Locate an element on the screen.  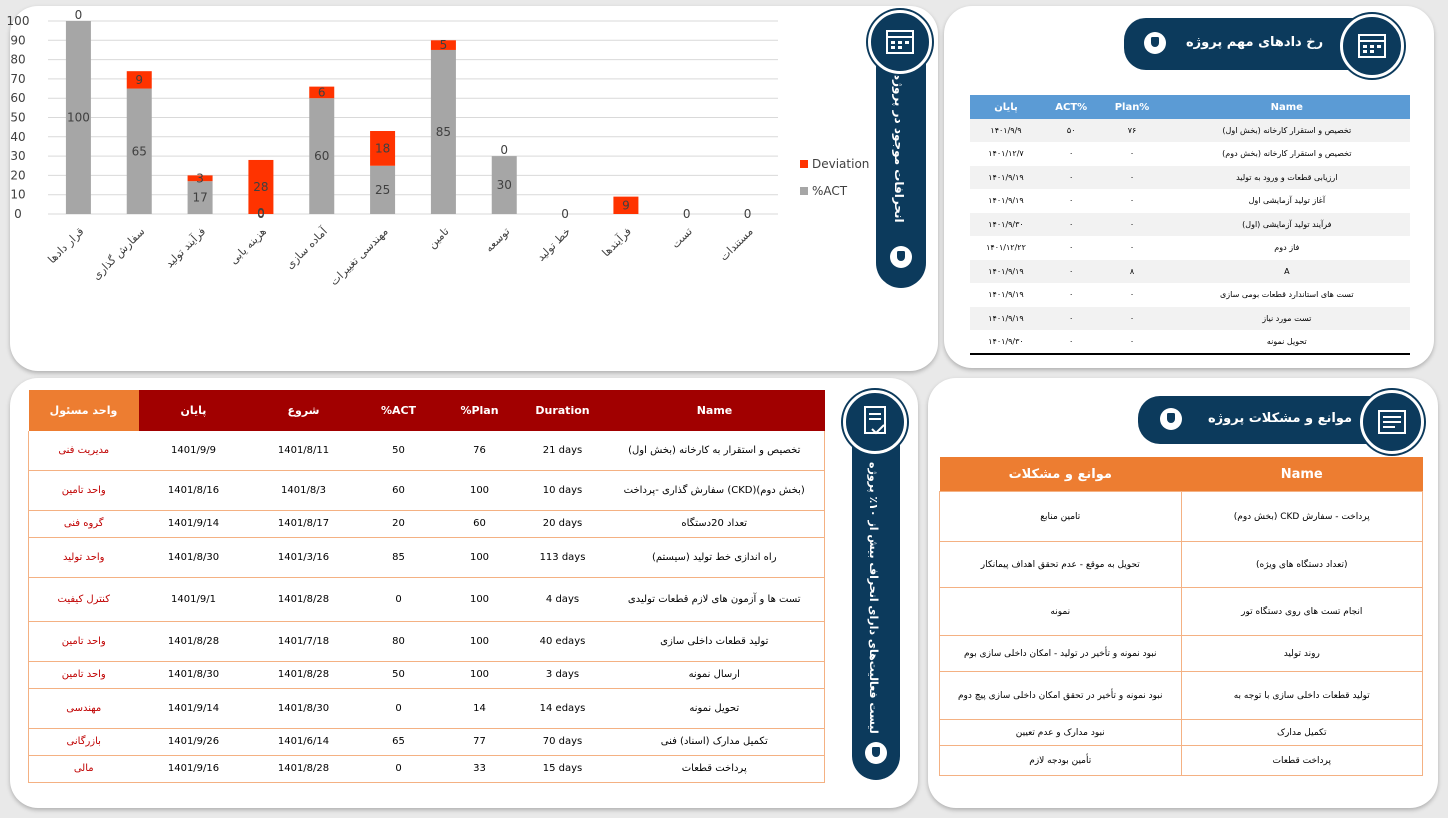
table-row: تامین منابع (بخش دوم) CKD پرداخت - سفارش is located at coordinates (1181, 516).